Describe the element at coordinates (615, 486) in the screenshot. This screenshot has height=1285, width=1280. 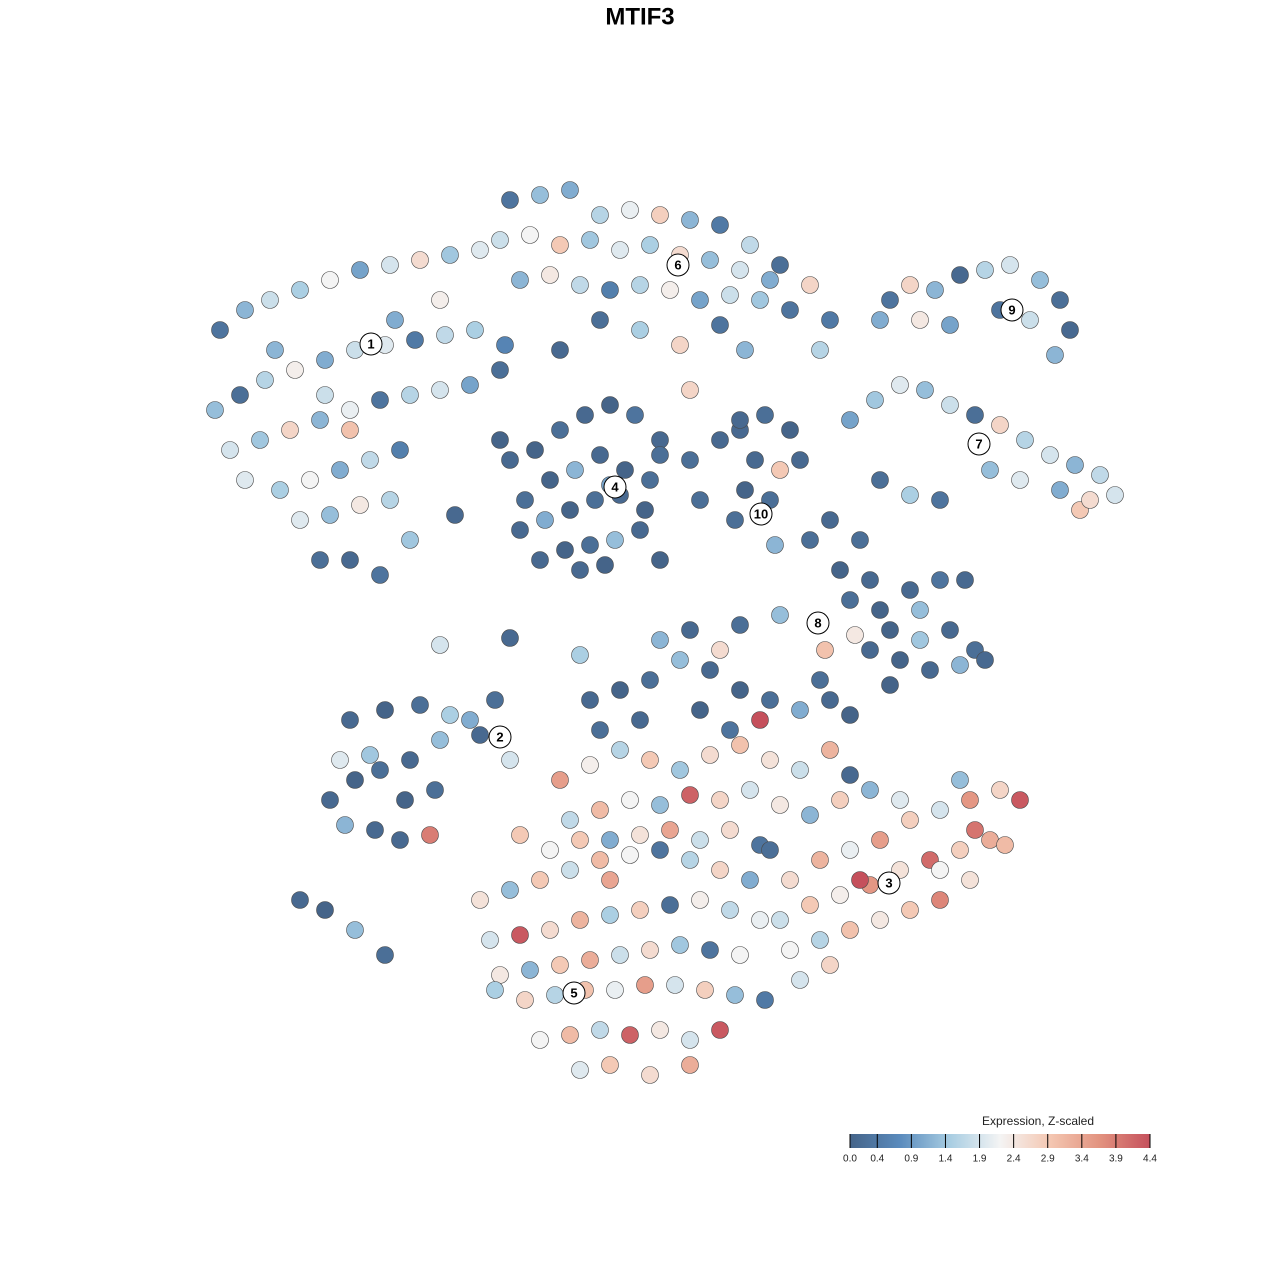
I see `cluster-label: 4` at that location.